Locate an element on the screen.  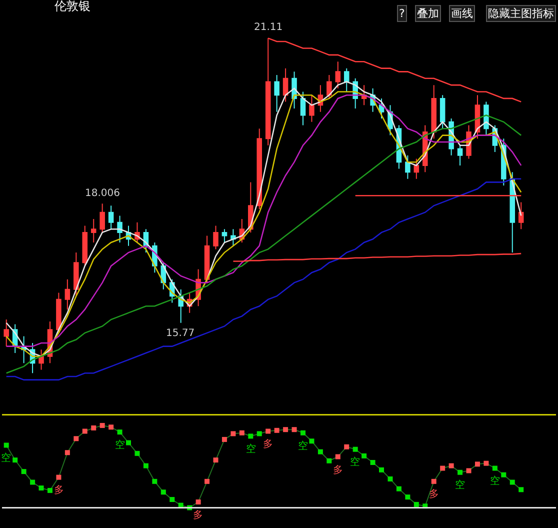
annotation: 18.006 is located at coordinates (102, 193).